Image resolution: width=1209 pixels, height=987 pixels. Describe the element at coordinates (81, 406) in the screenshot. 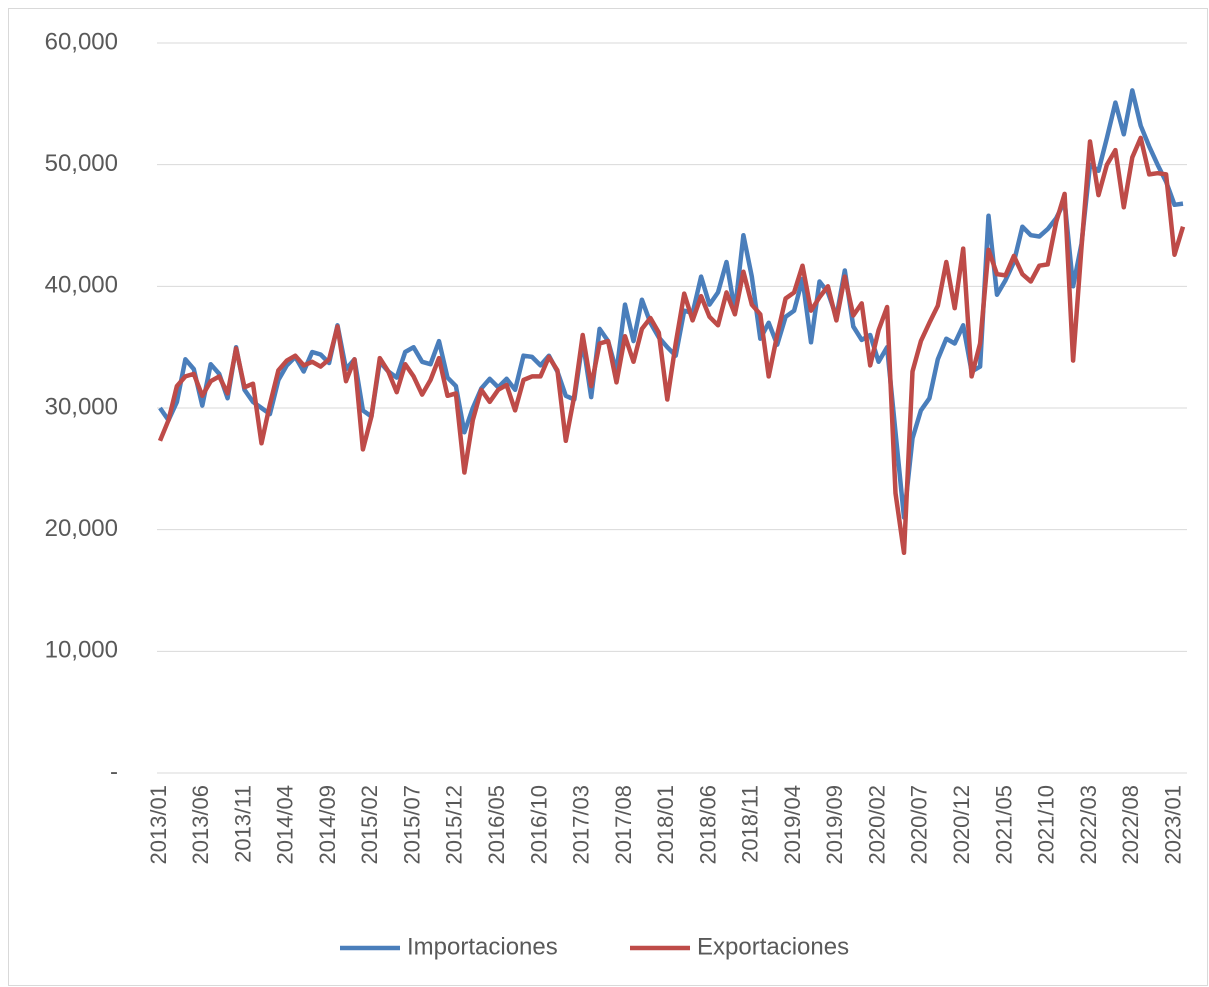

I see `y-tick-label: 30,000` at that location.